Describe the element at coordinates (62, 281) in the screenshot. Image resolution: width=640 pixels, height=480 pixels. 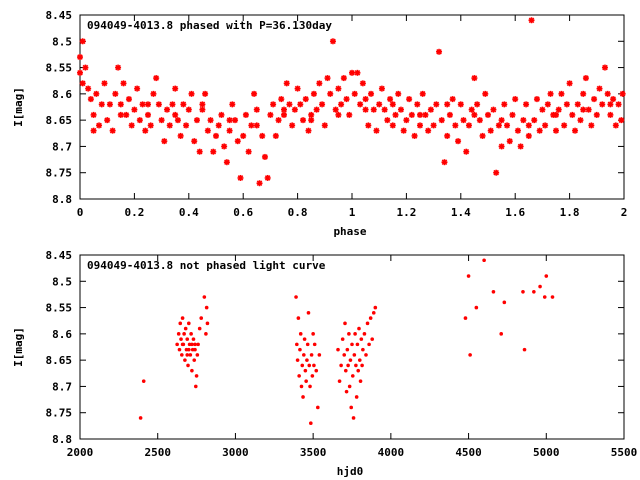
I see `y-tick-label: 8.5` at that location.